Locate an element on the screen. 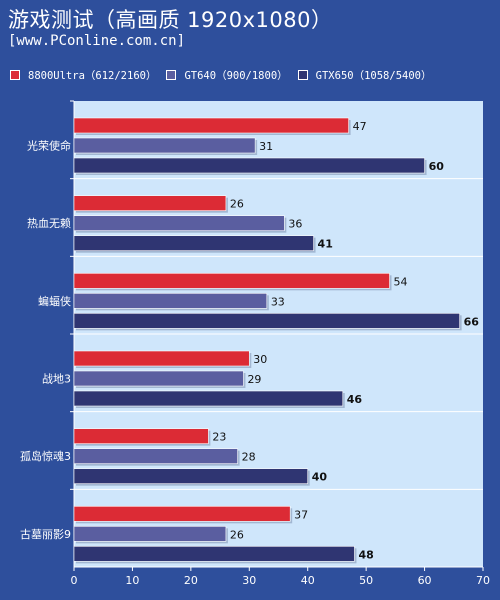 The width and height of the screenshot is (500, 600). legend-item-series-1: 8800Ultra（612/2160） is located at coordinates (83, 75).